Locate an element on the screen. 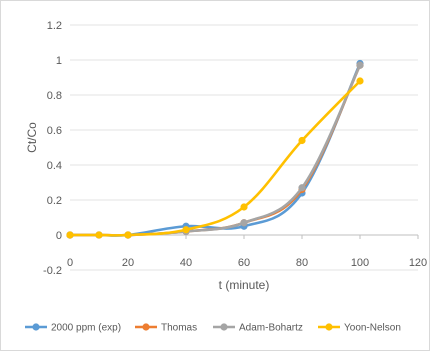  x-axis-label: t (minute) is located at coordinates (244, 285).